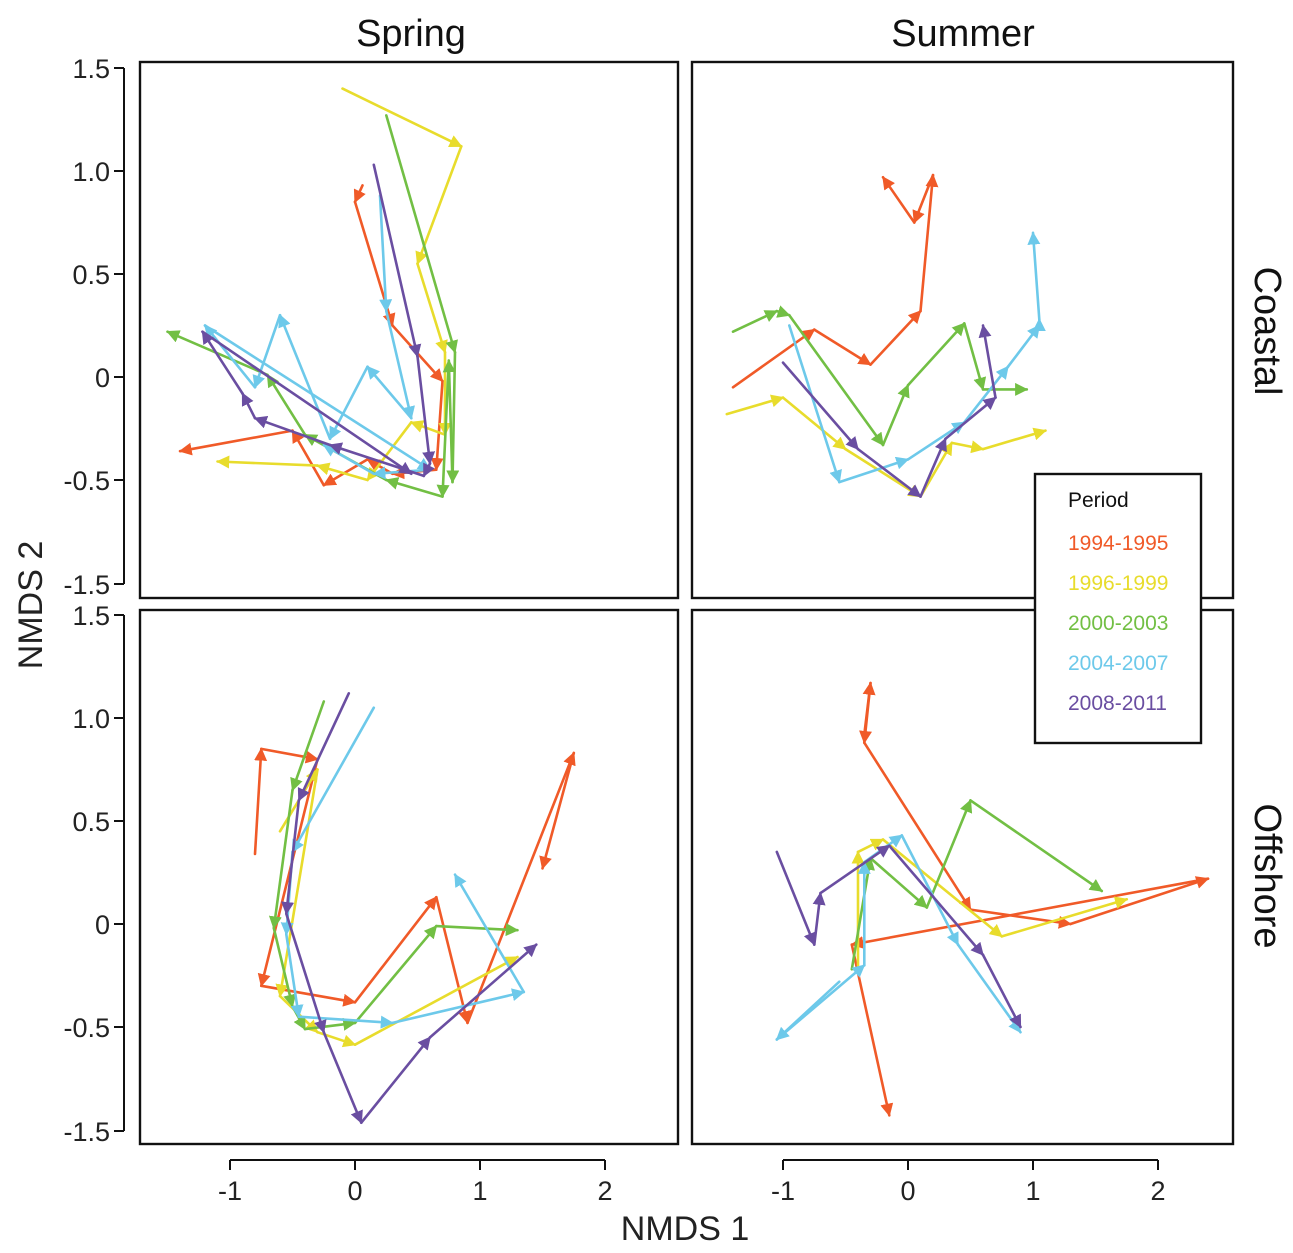 This screenshot has height=1253, width=1293. I want to click on y-tick-label: -1.5, so click(86, 585).